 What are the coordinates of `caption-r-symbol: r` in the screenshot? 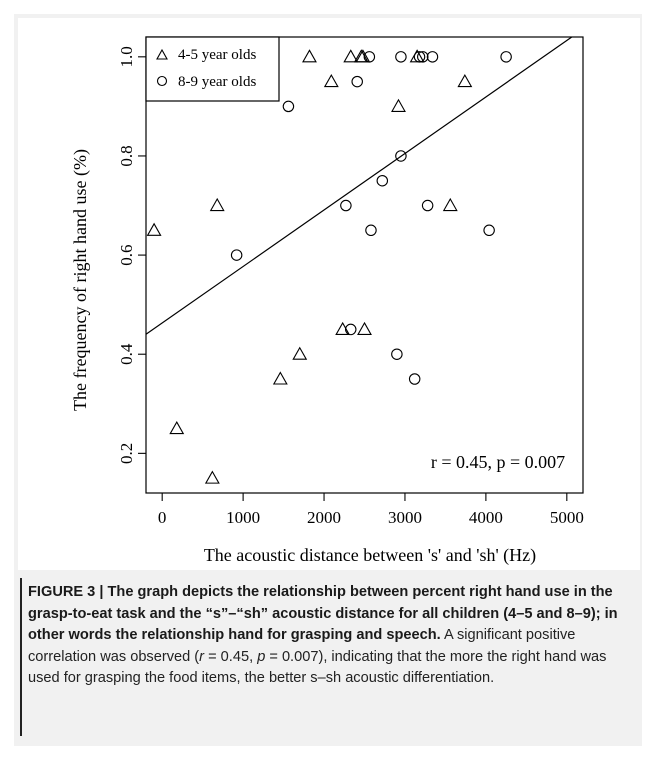 It's located at (202, 656).